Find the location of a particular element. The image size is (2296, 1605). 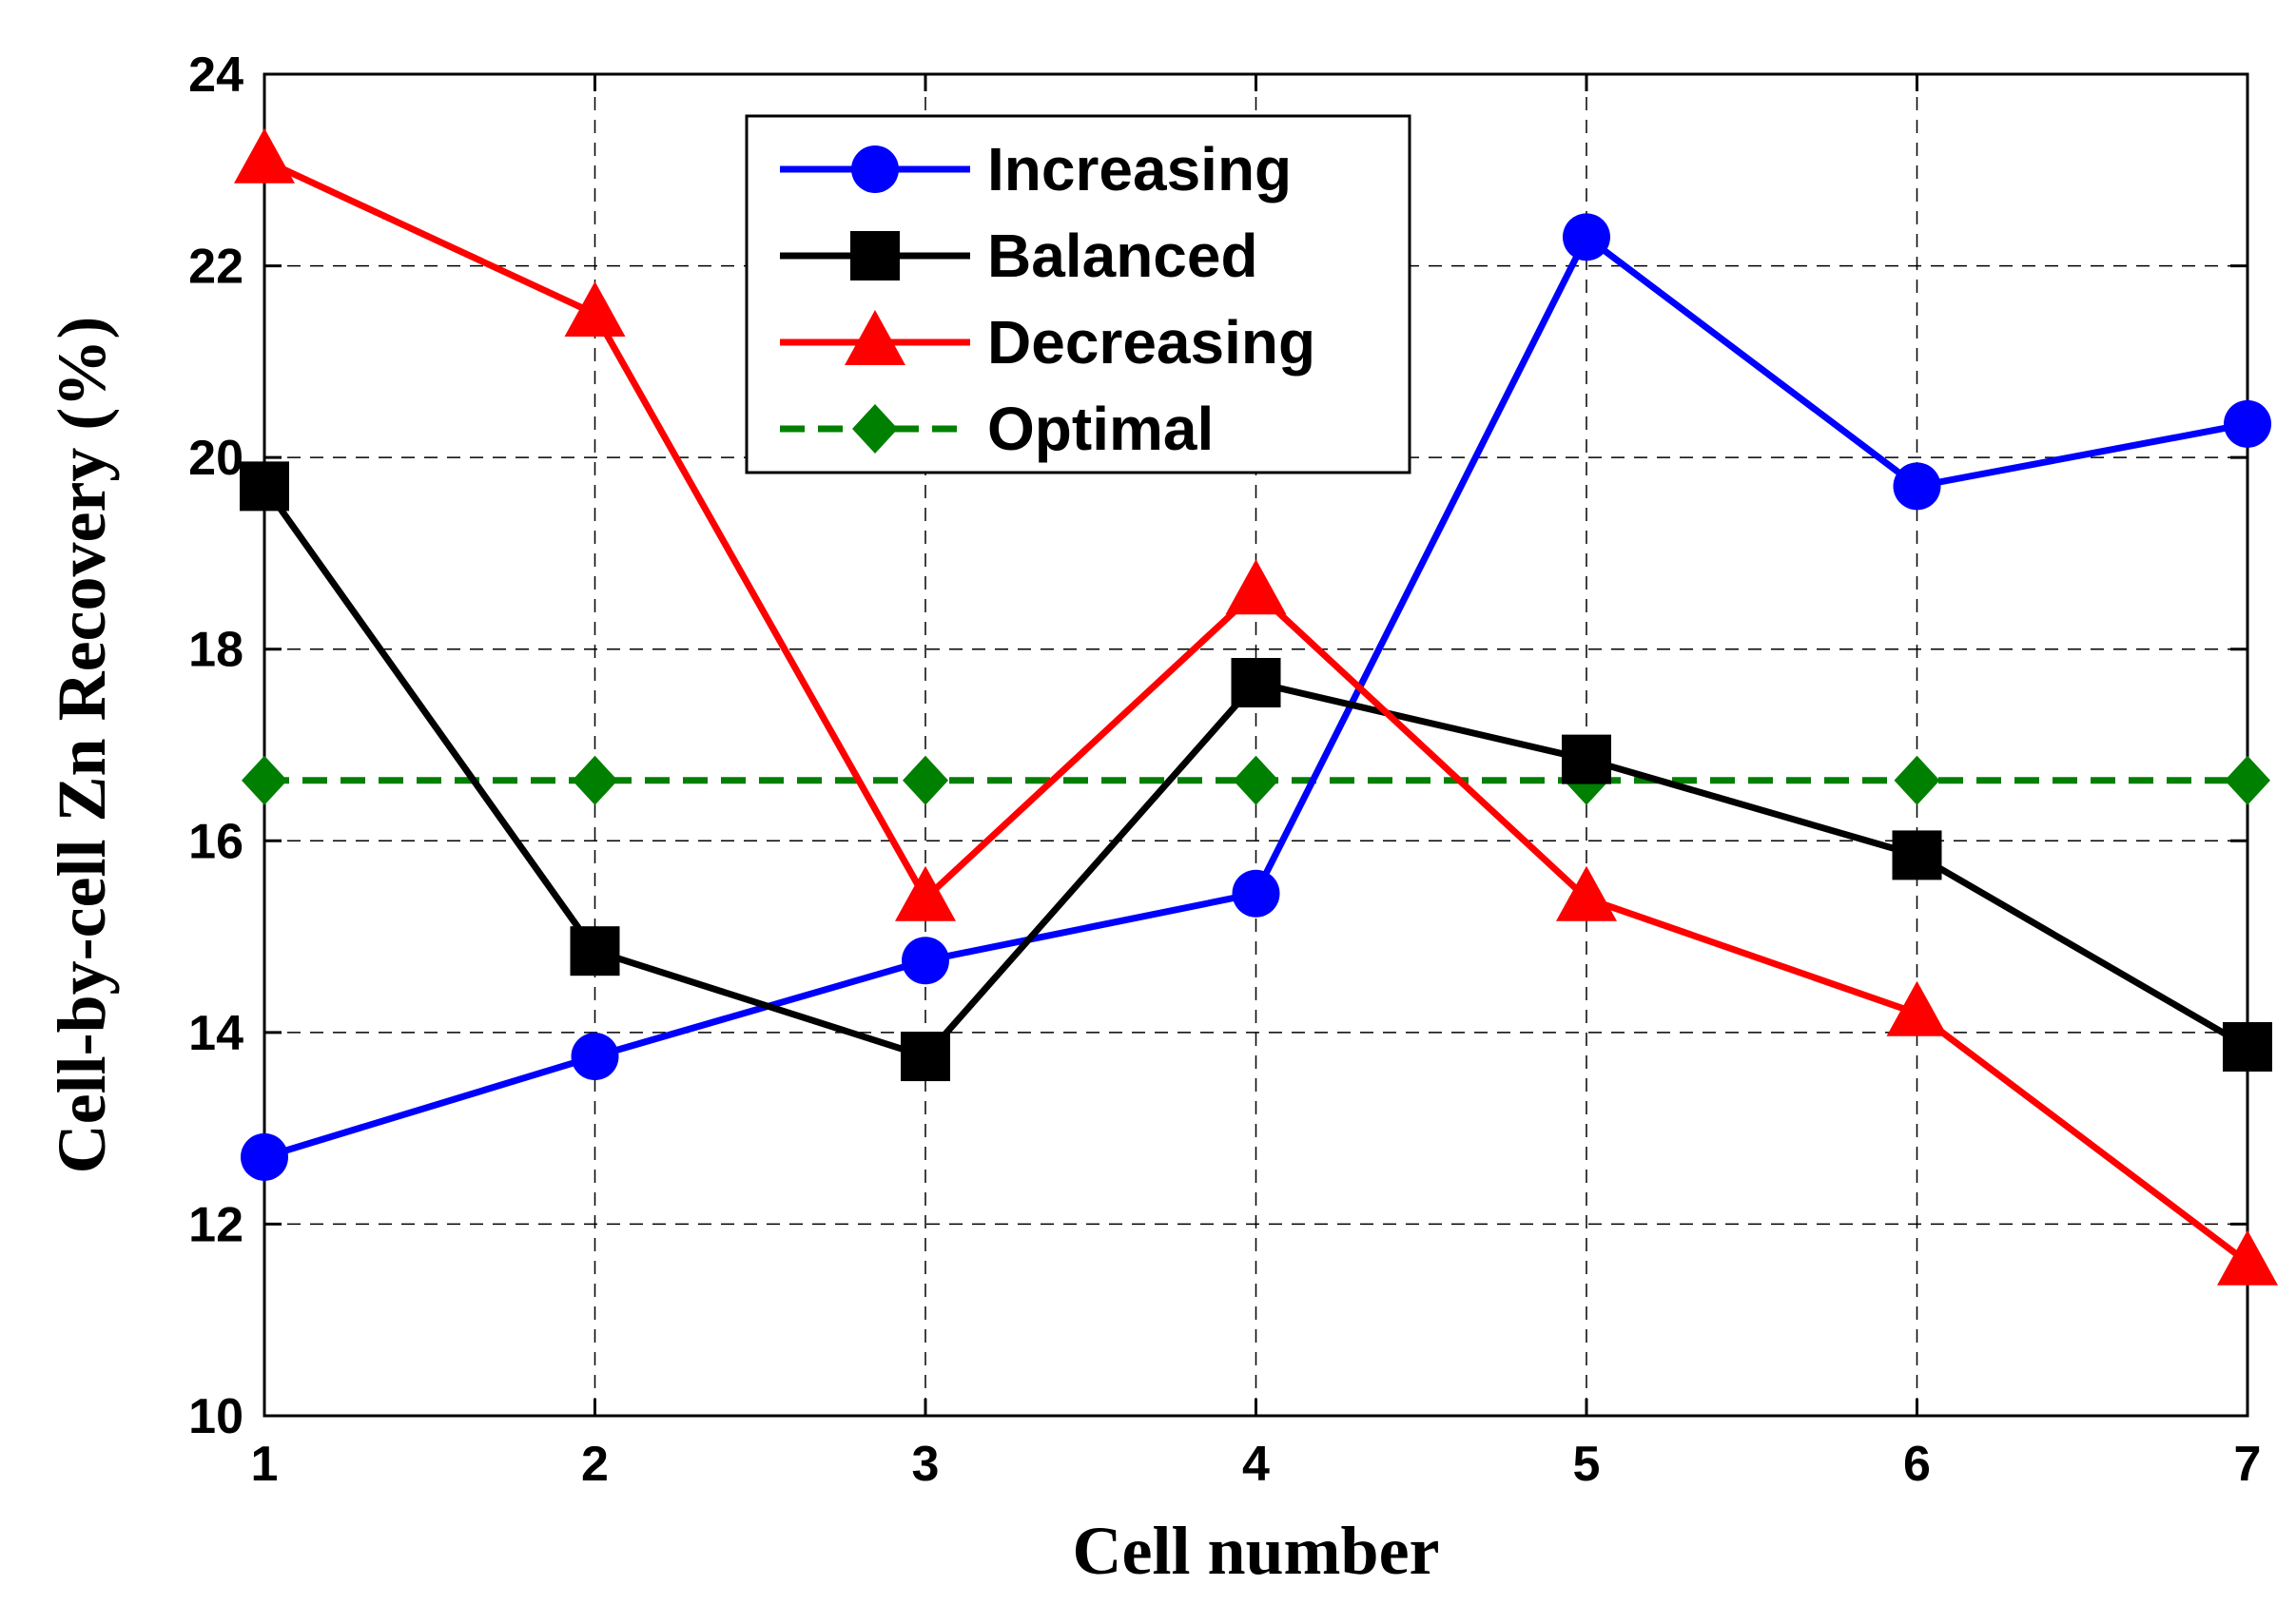

legend-label-decreasing: Decreasing is located at coordinates (1151, 342).